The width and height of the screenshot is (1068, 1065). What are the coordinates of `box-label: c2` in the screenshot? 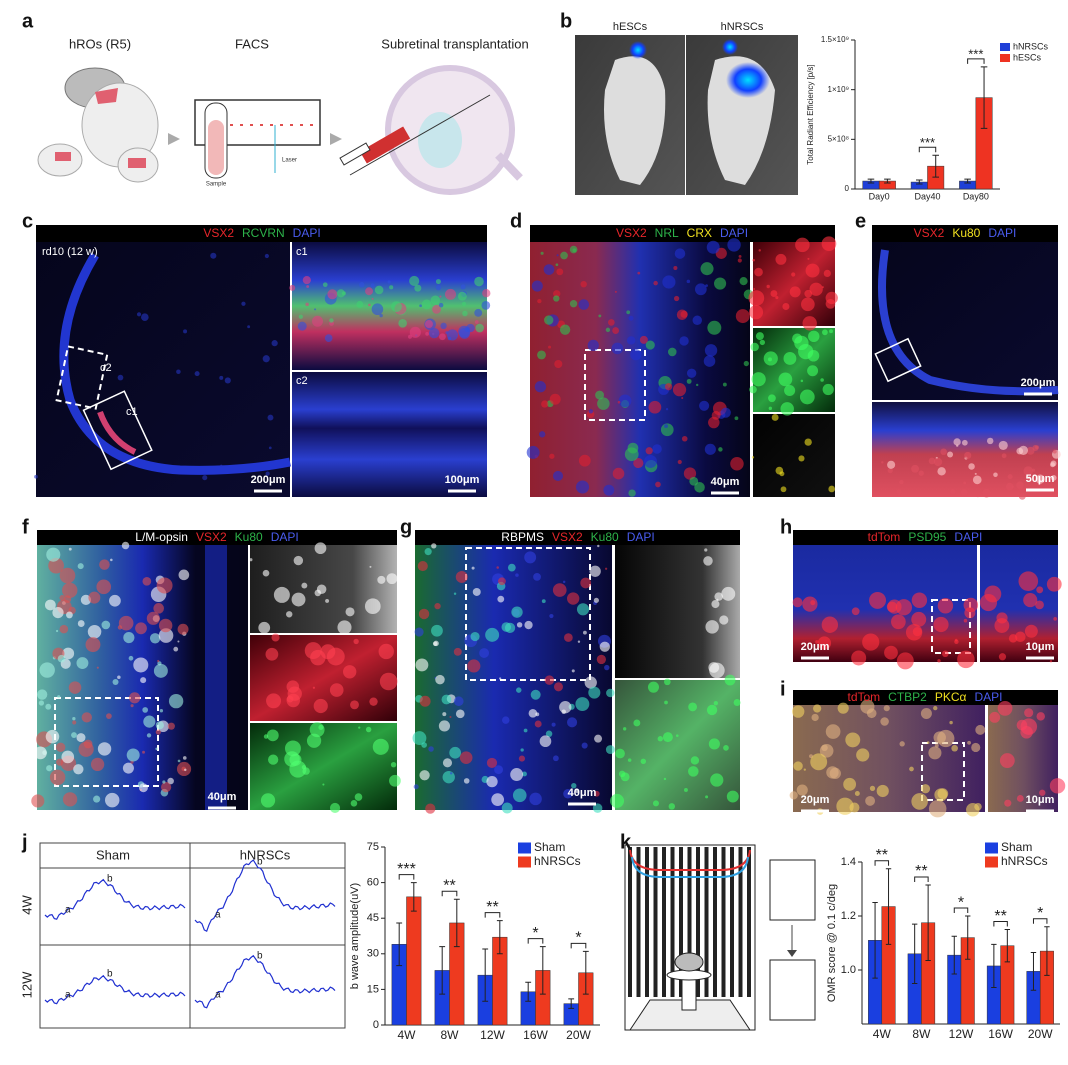 It's located at (106, 368).